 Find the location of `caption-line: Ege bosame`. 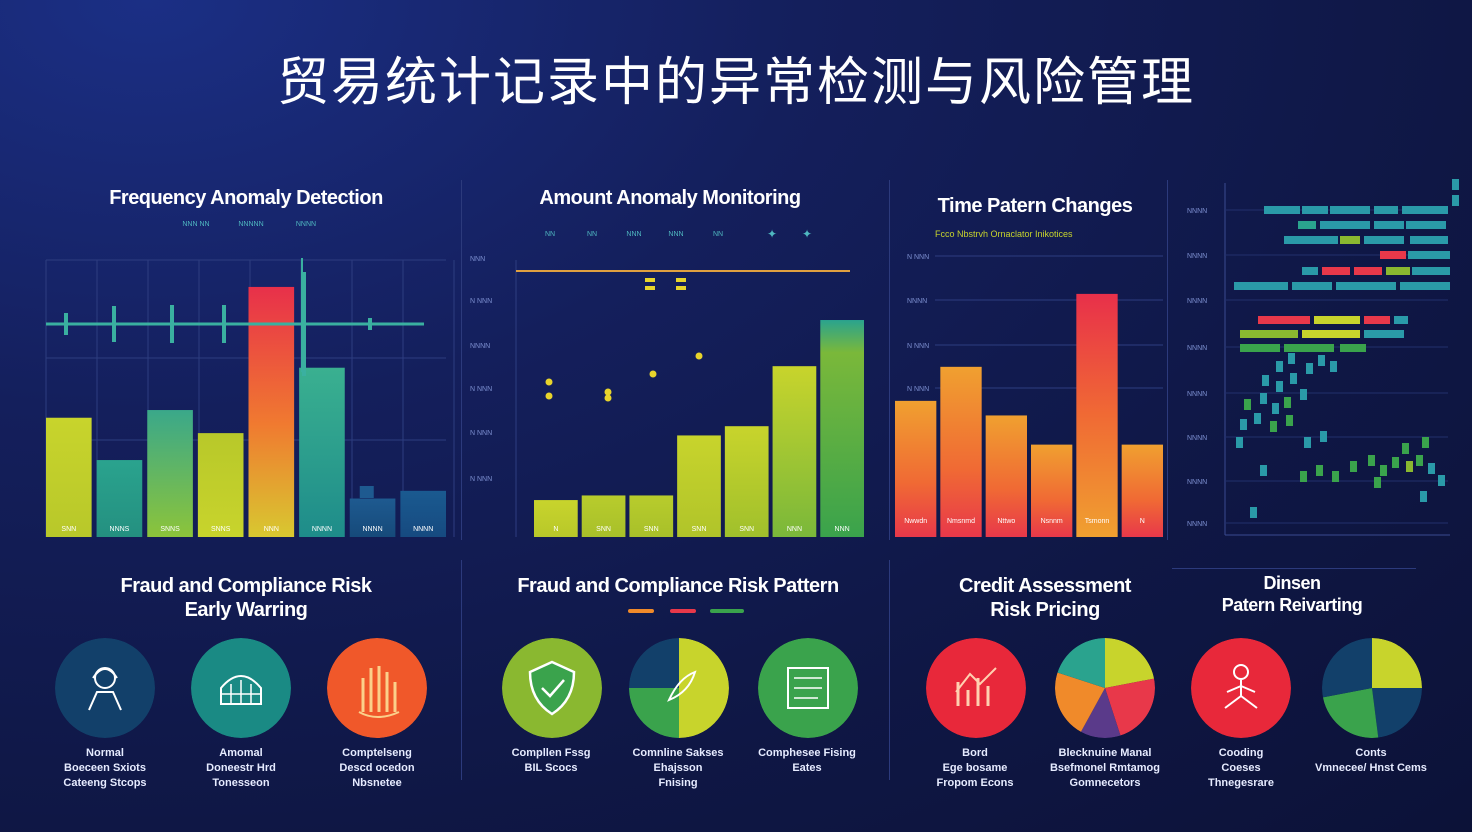

caption-line: Ege bosame is located at coordinates (975, 768).